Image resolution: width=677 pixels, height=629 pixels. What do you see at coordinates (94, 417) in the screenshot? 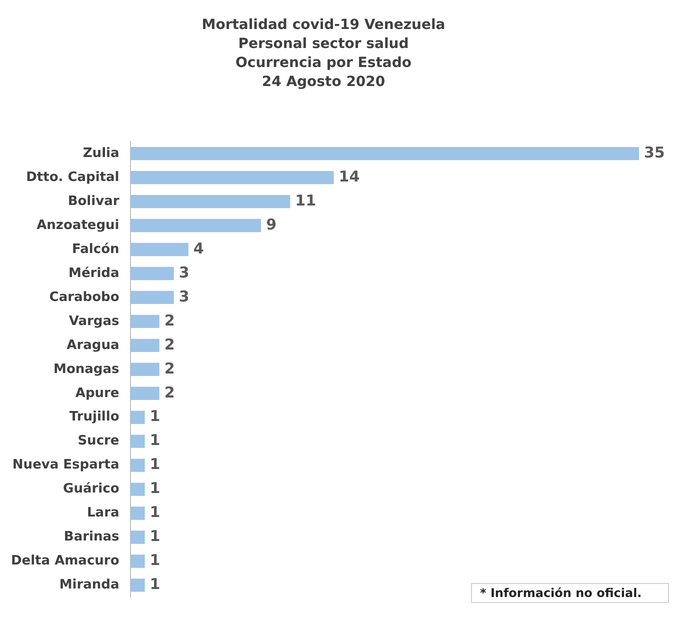
I see `y-tick-label: Trujillo` at bounding box center [94, 417].